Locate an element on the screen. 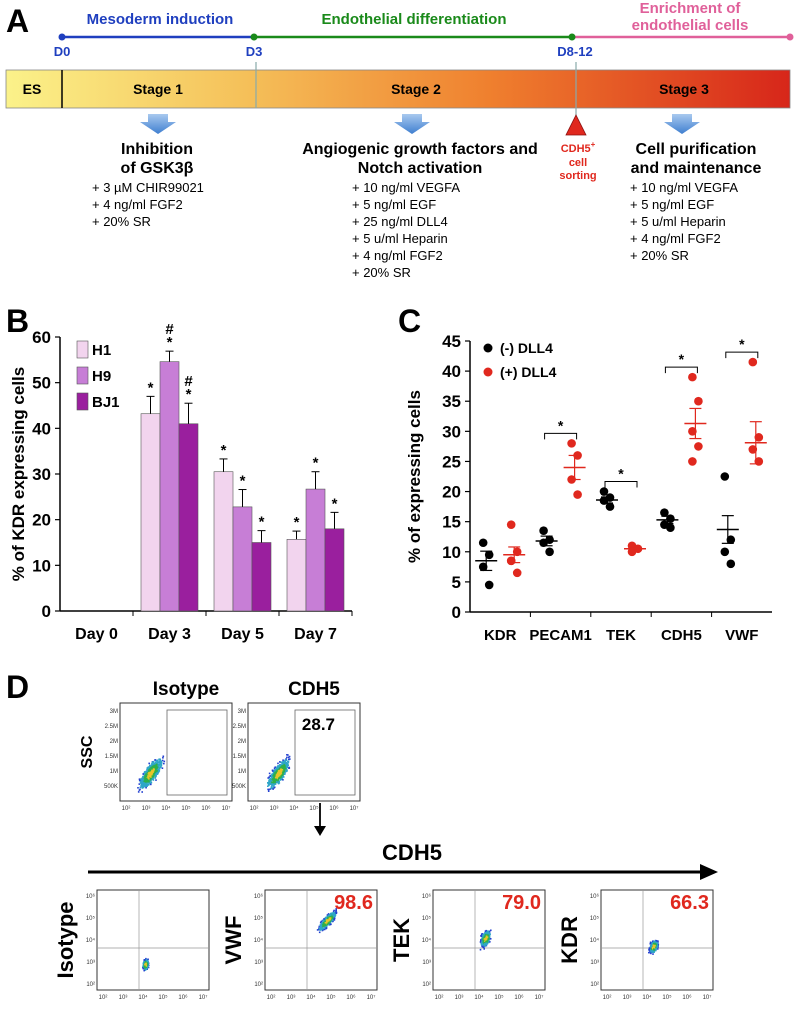  y-tick-label: 10⁴ is located at coordinates (427, 940).